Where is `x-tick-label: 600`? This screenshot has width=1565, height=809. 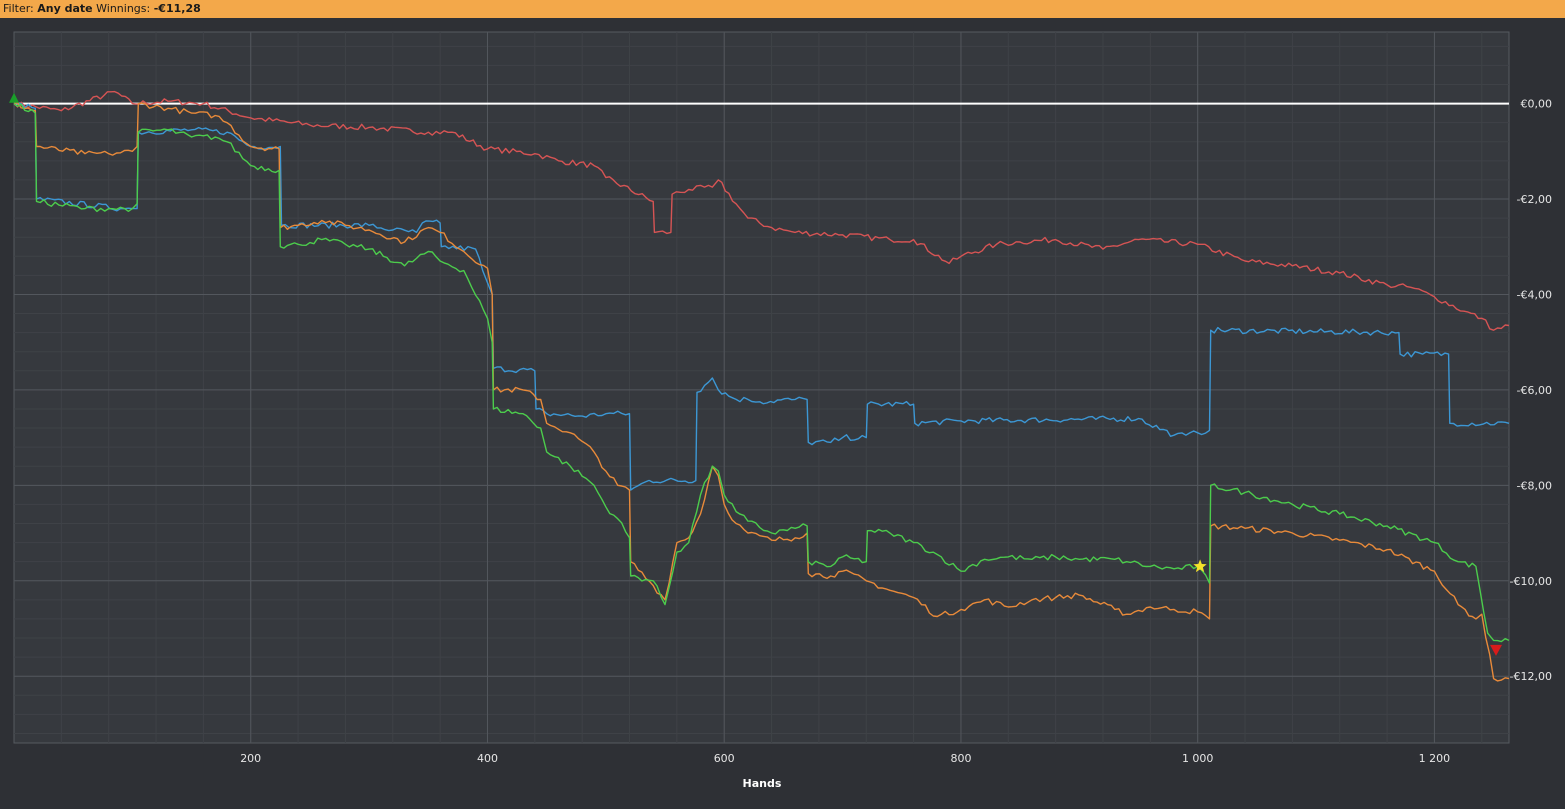 x-tick-label: 600 is located at coordinates (724, 758).